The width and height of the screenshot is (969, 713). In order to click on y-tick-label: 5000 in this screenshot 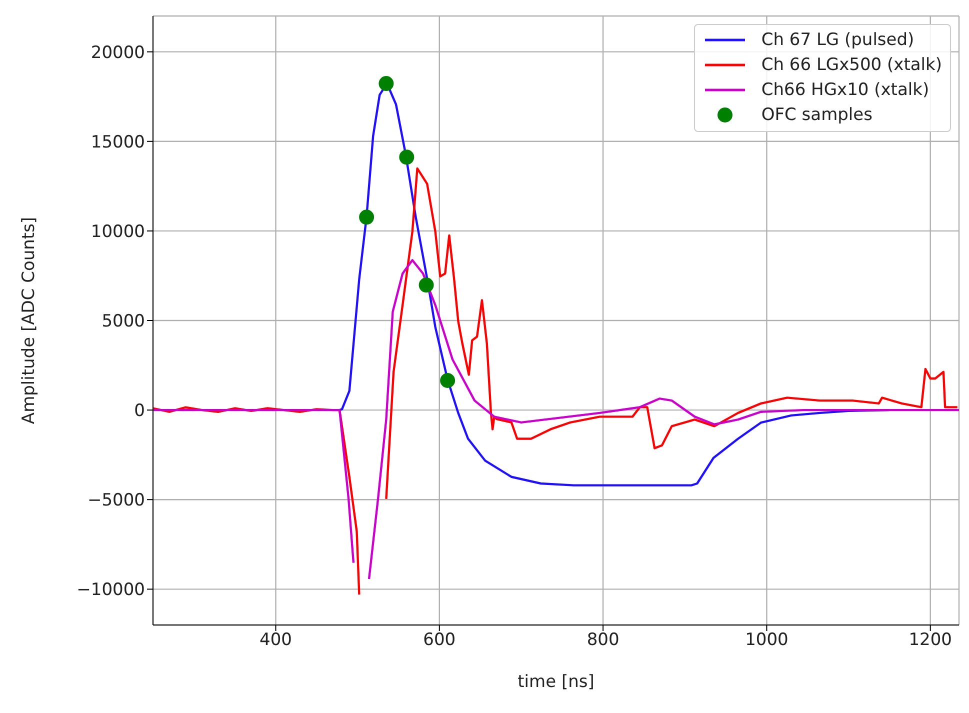, I will do `click(123, 322)`.